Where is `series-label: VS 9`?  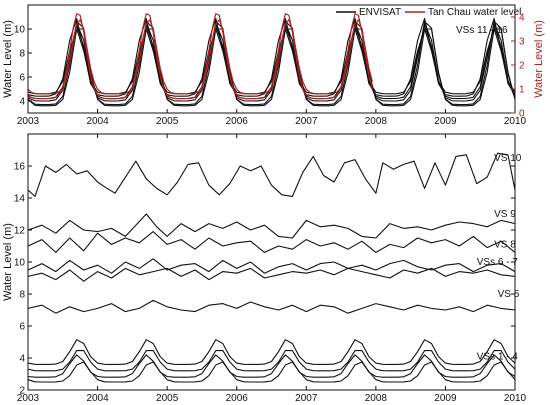 series-label: VS 9 is located at coordinates (505, 214).